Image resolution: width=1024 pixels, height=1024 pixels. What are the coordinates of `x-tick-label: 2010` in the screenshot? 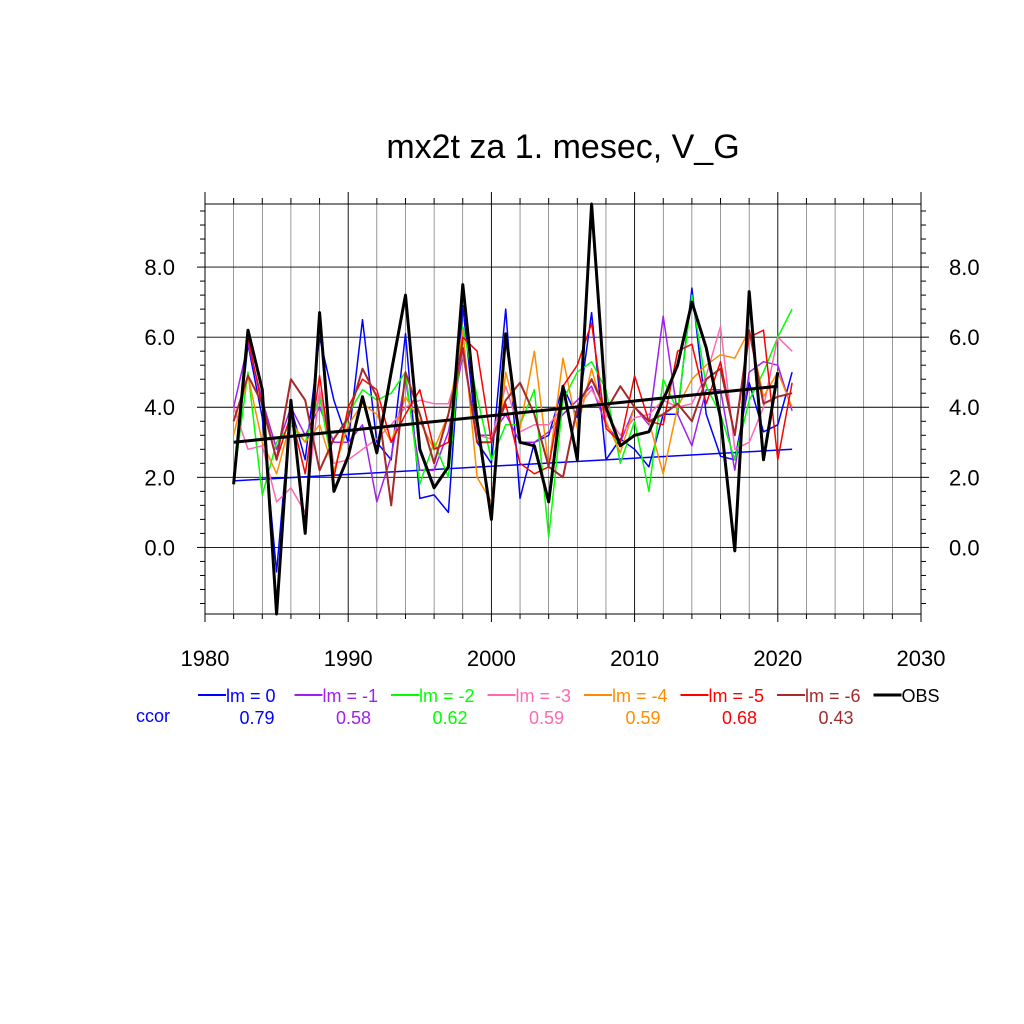 It's located at (634, 658).